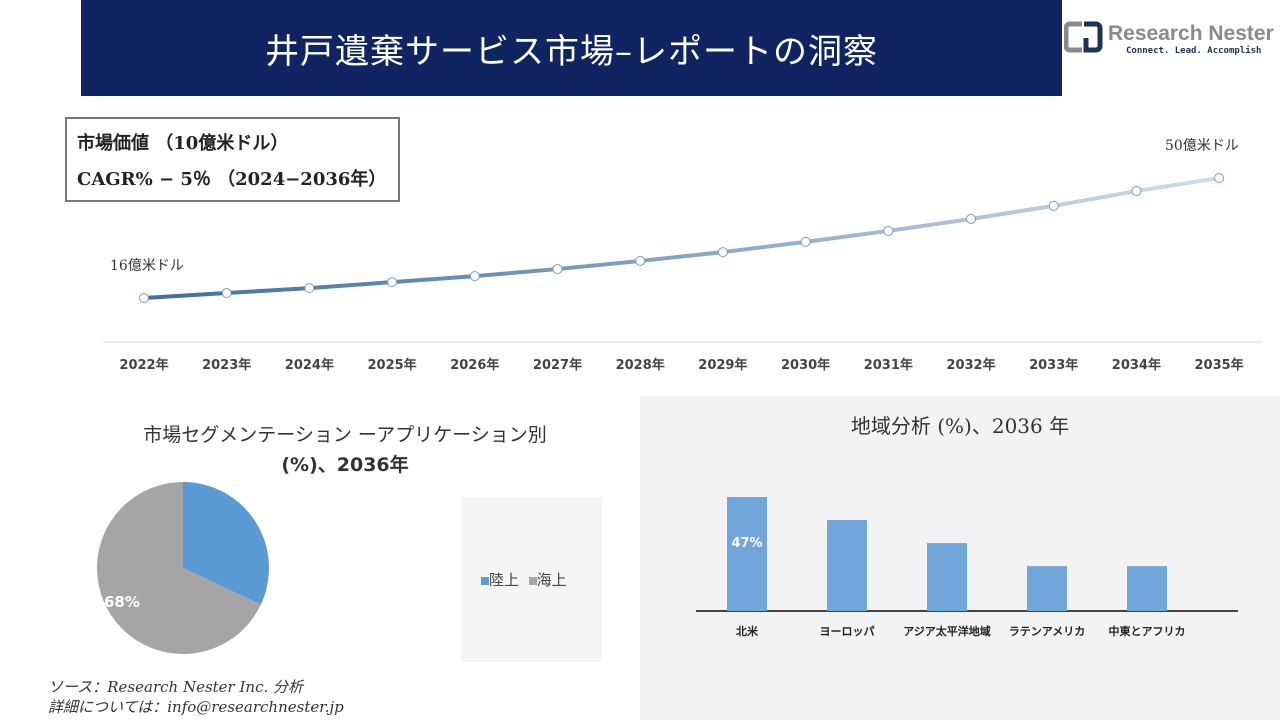 This screenshot has width=1280, height=720. What do you see at coordinates (723, 365) in the screenshot?
I see `x-tick-label: 2029年` at bounding box center [723, 365].